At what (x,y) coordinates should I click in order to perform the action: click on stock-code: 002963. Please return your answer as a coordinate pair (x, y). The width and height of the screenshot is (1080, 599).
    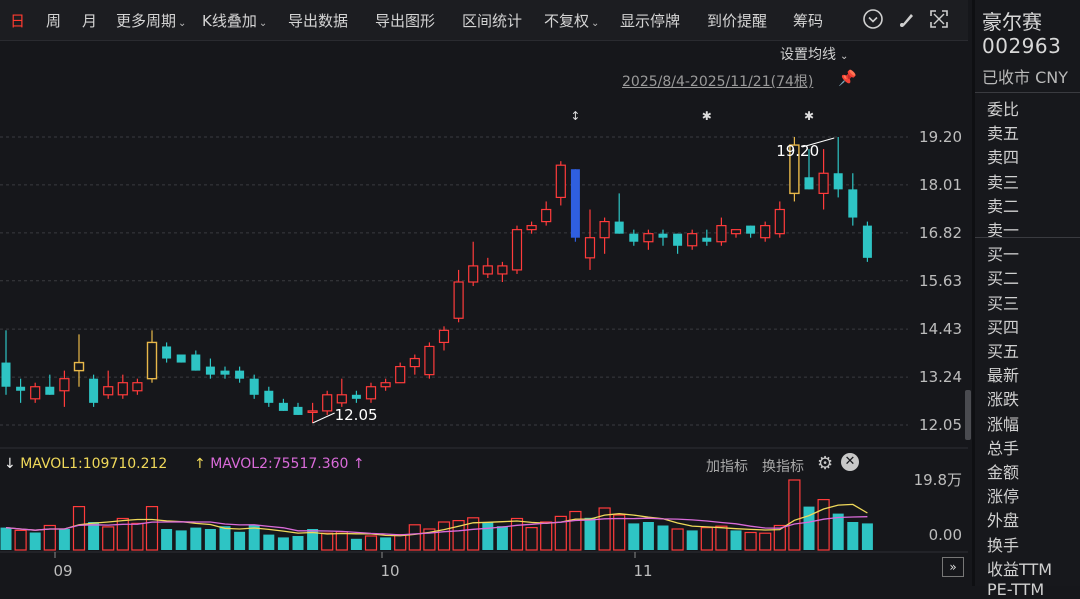
    Looking at the image, I should click on (1022, 46).